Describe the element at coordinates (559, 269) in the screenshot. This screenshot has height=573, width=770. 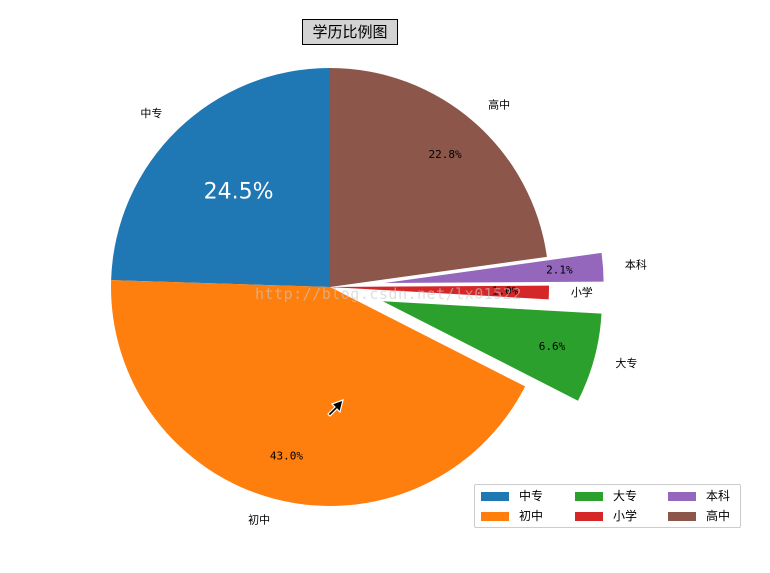
I see `percent-label-benke: 2.1%` at that location.